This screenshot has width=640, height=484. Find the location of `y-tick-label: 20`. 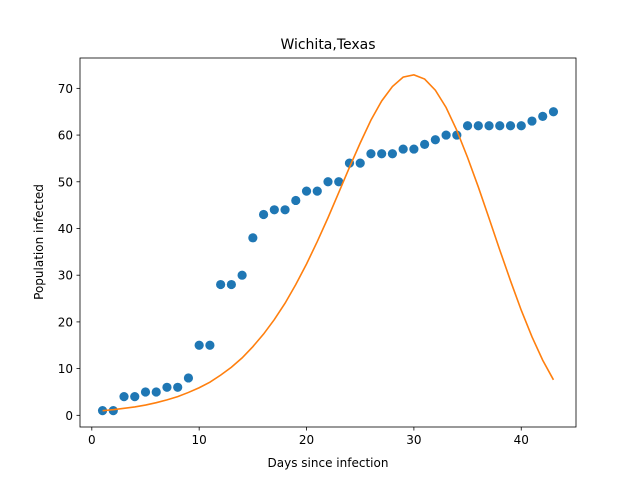

y-tick-label: 20 is located at coordinates (65, 322).